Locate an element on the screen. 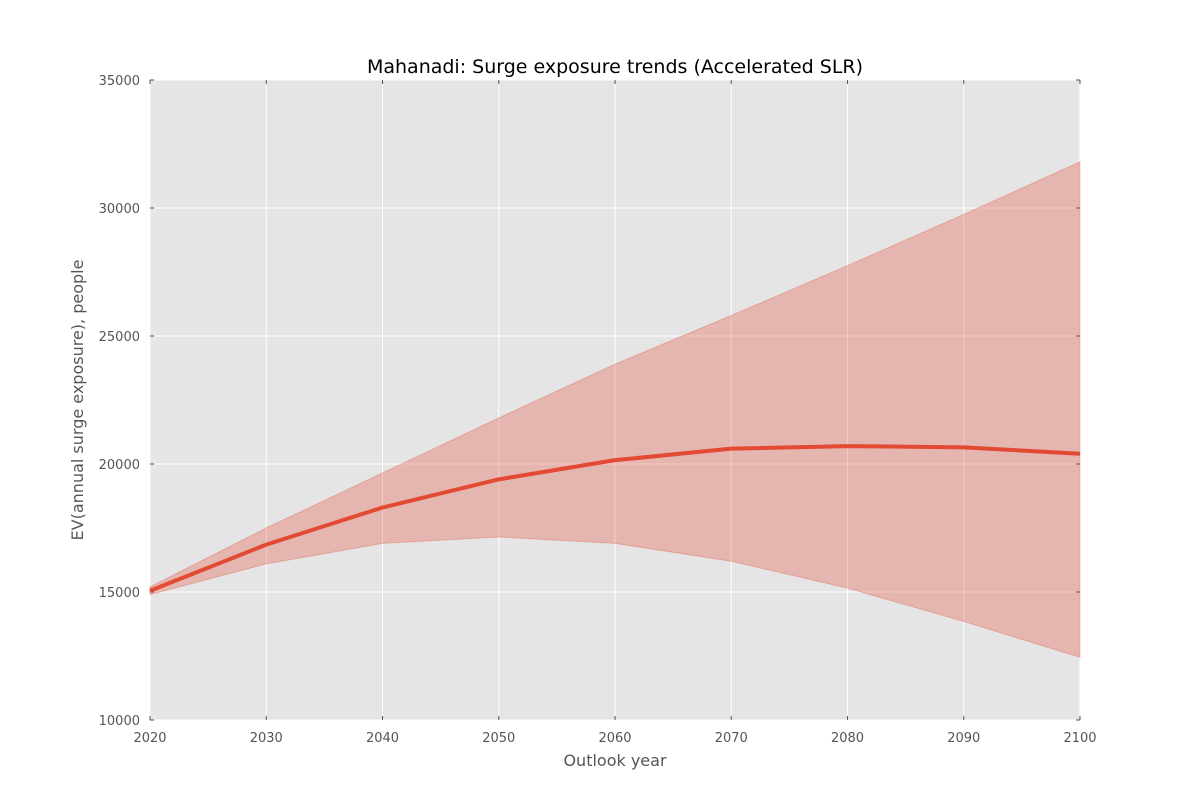 Image resolution: width=1200 pixels, height=800 pixels. y-tick-label: 35000 is located at coordinates (119, 81).